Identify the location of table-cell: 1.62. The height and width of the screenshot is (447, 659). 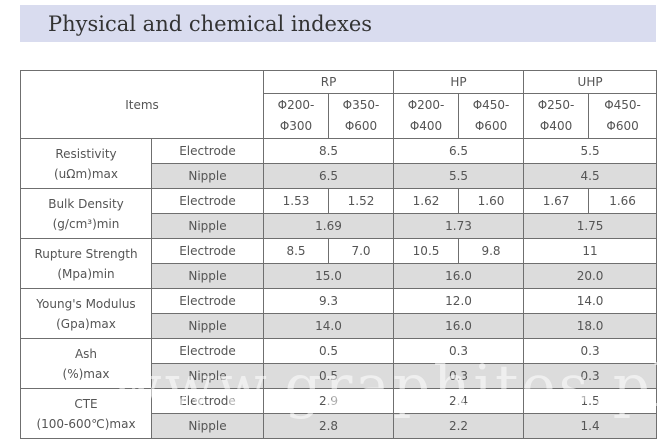
(426, 201).